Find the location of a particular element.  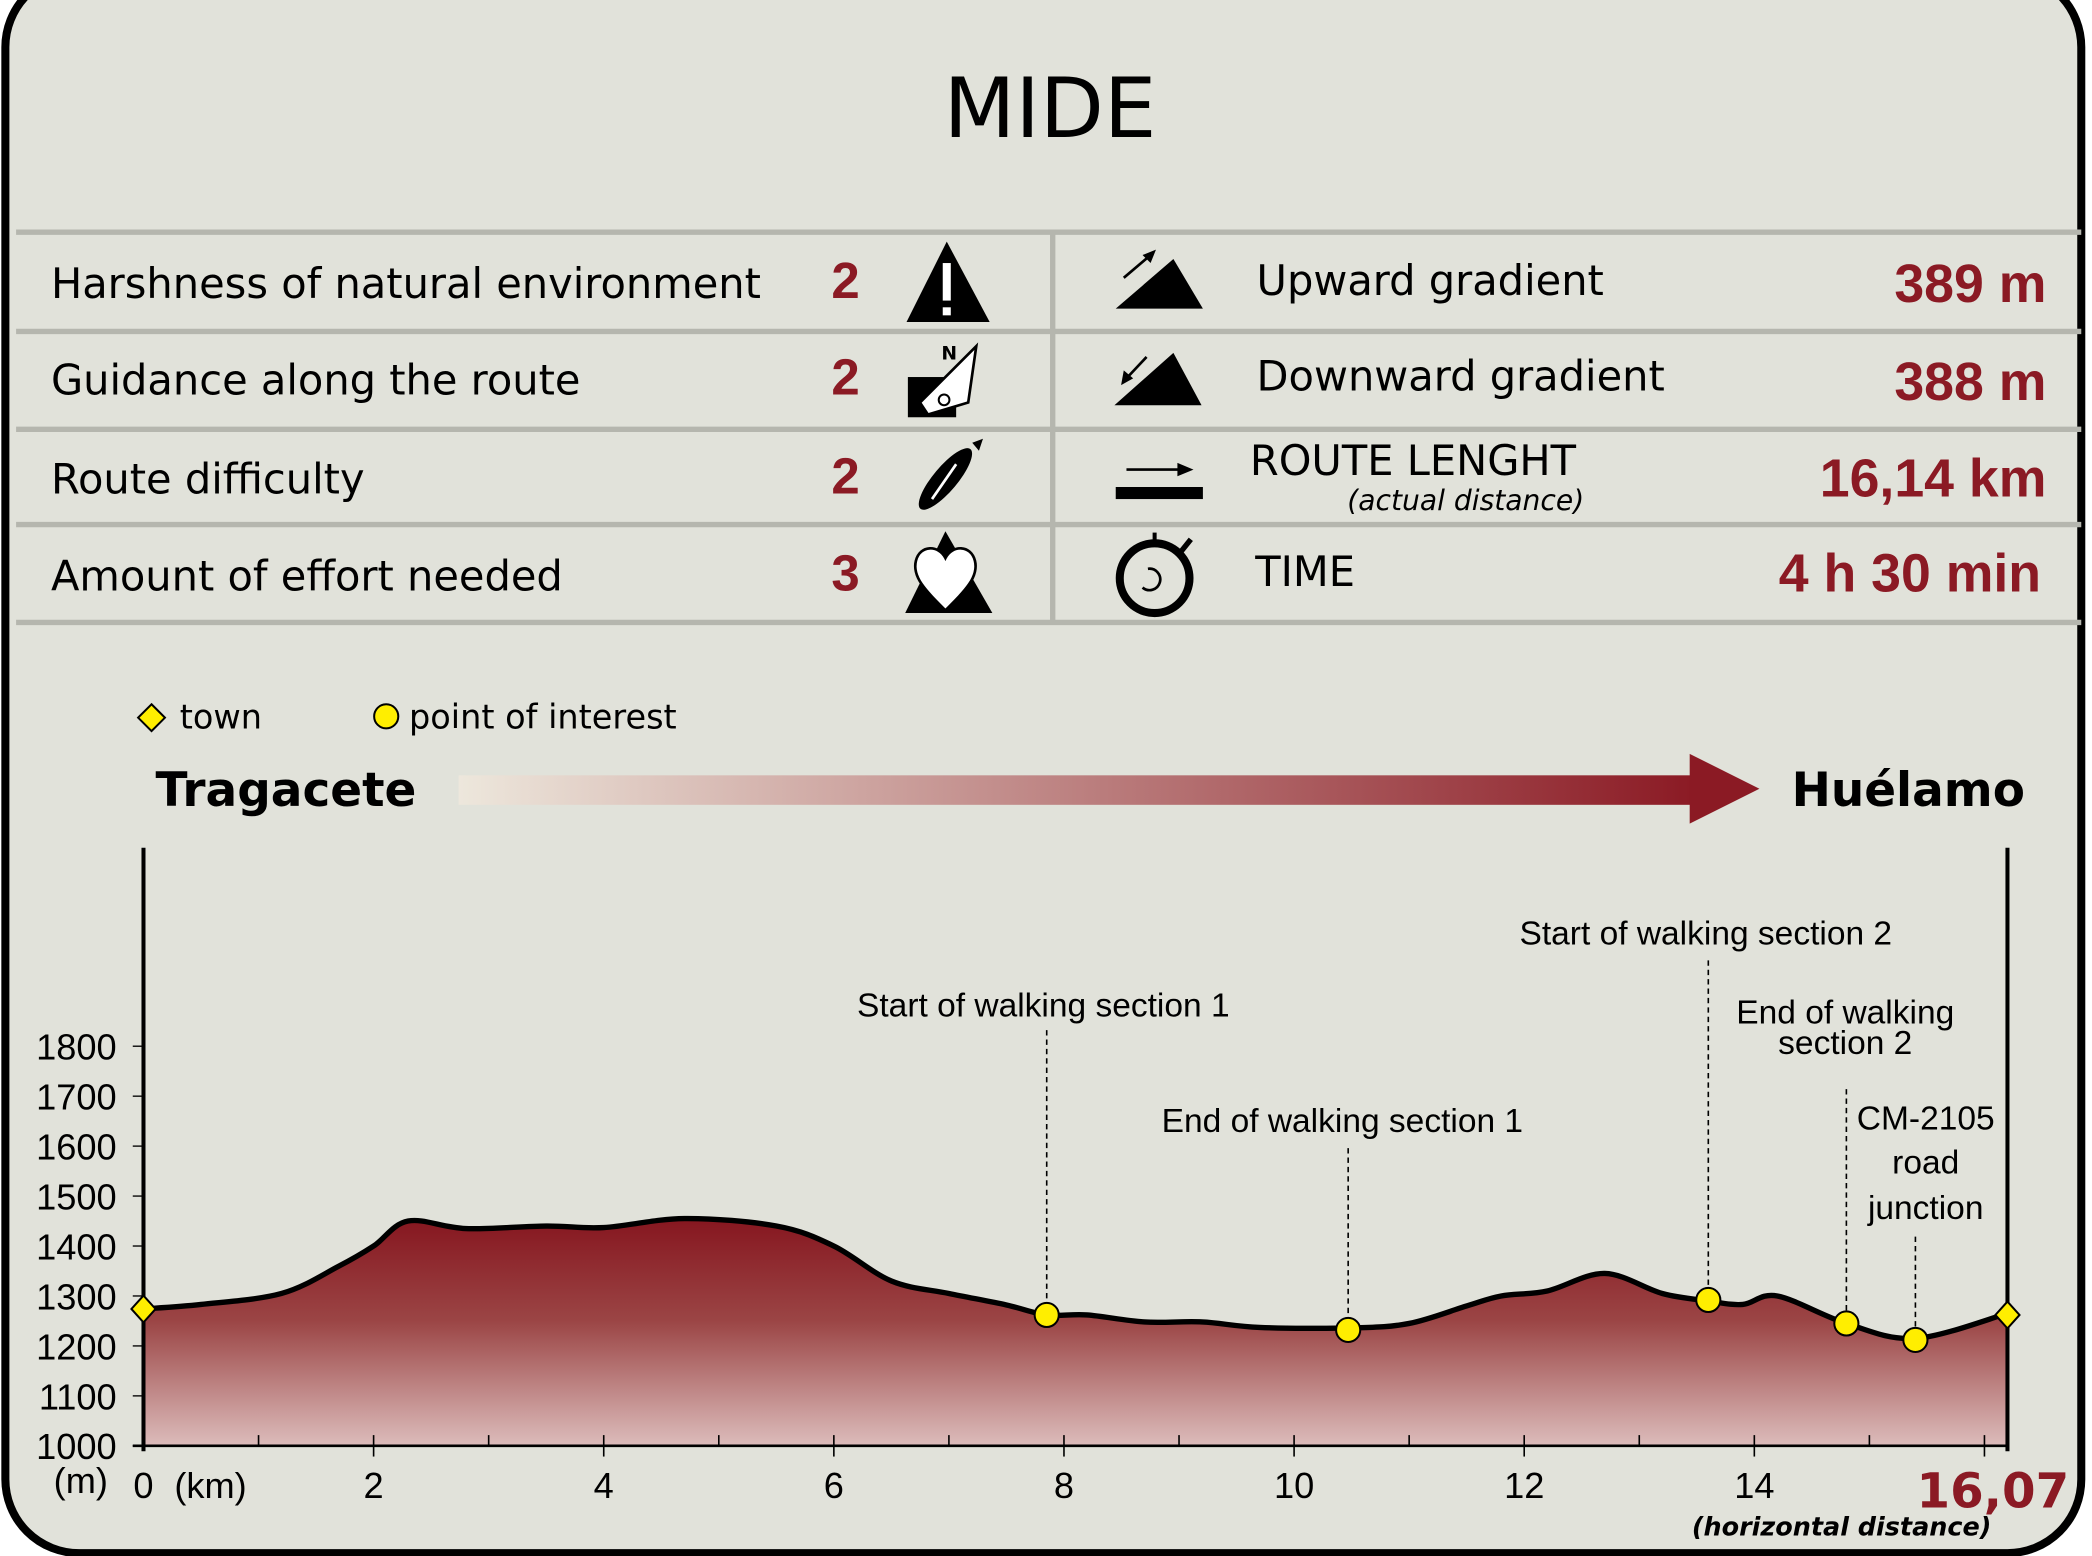

upward-gradient-icon is located at coordinates (1159, 279).